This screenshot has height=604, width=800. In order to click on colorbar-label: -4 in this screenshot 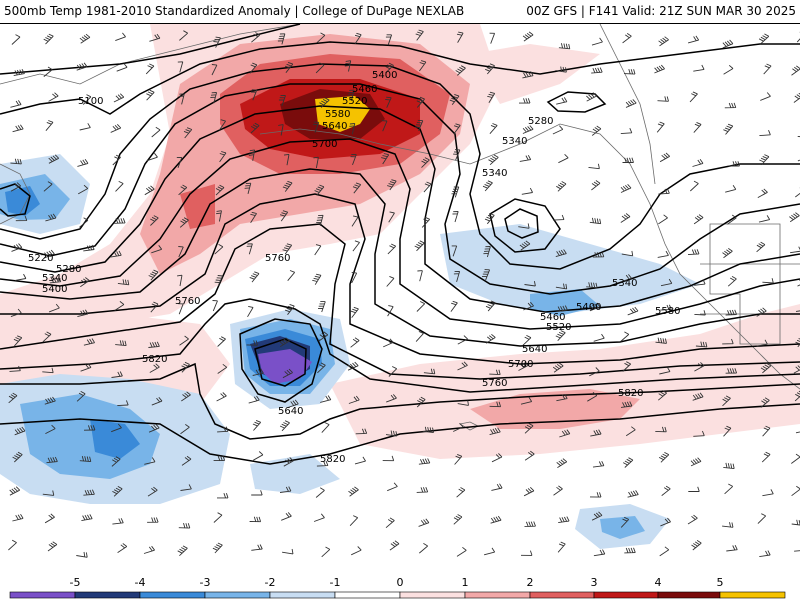, I will do `click(140, 582)`.